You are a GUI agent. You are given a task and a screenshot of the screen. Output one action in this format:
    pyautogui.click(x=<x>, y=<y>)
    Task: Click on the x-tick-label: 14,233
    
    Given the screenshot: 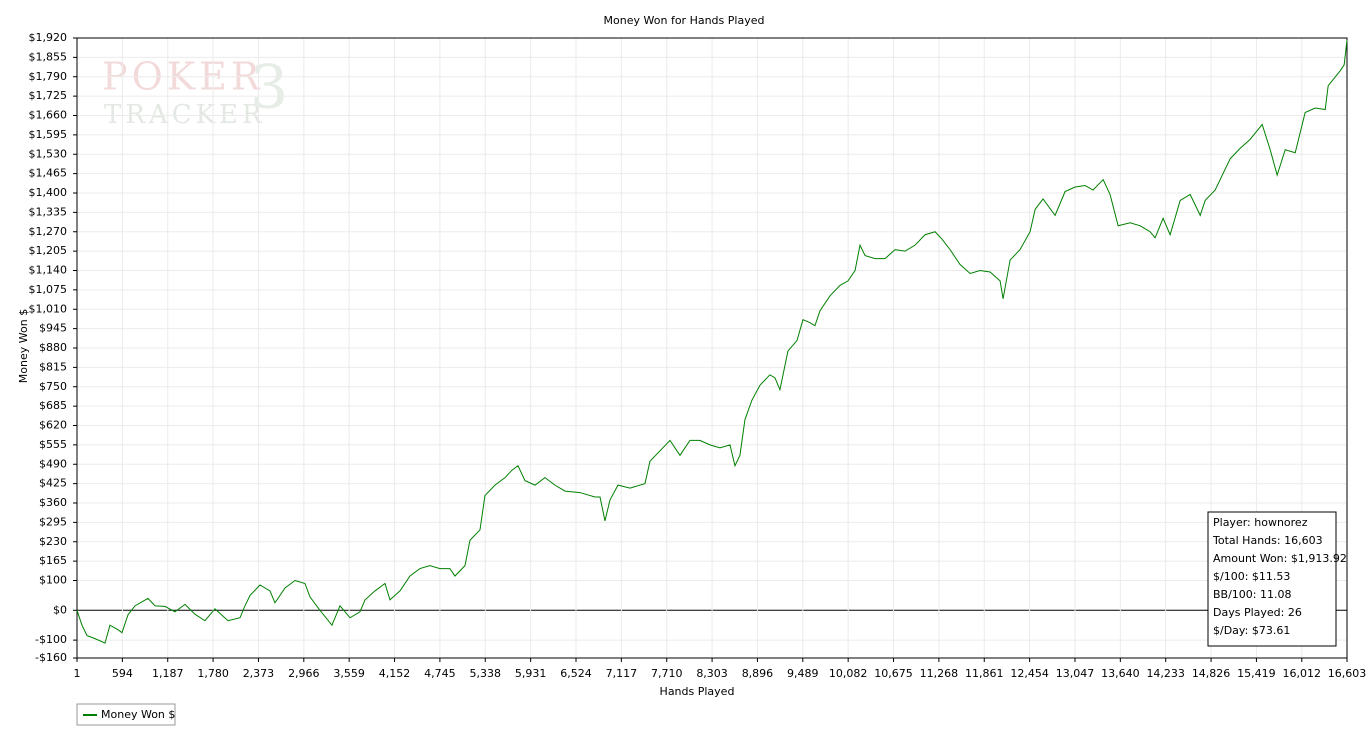 What is the action you would take?
    pyautogui.click(x=1165, y=673)
    